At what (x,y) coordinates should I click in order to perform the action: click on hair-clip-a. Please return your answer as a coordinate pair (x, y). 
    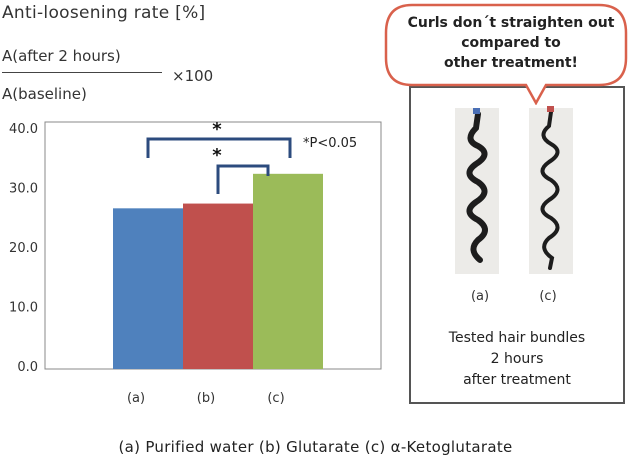
    Looking at the image, I should click on (476, 111).